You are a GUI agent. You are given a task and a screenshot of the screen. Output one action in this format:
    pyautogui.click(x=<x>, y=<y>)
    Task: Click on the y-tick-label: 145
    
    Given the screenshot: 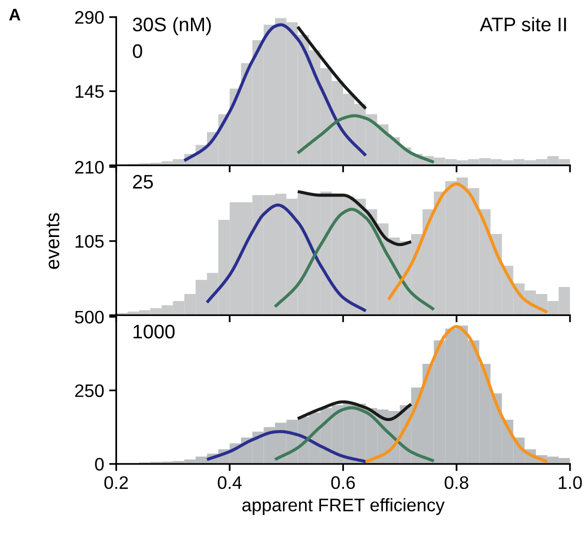 What is the action you would take?
    pyautogui.click(x=90, y=91)
    